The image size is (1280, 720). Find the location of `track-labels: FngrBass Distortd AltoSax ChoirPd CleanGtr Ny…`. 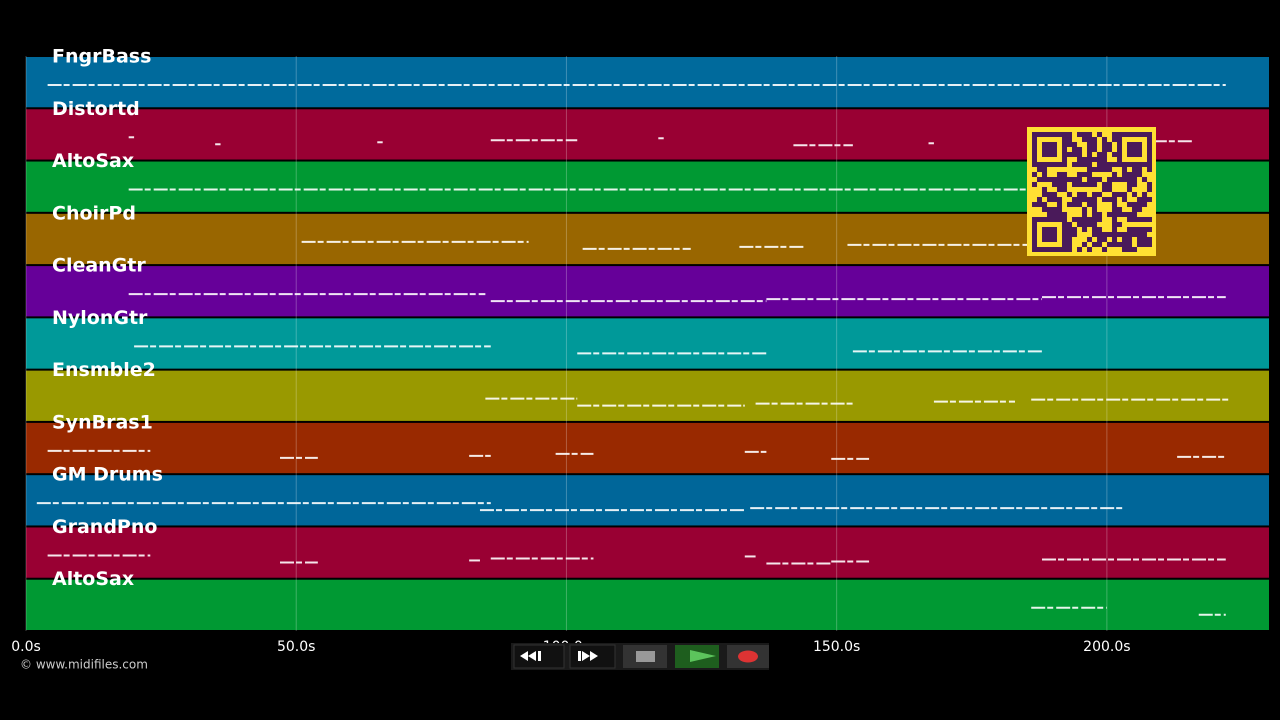

track-labels: FngrBass Distortd AltoSax ChoirPd CleanGtr Ny… is located at coordinates (107, 318).